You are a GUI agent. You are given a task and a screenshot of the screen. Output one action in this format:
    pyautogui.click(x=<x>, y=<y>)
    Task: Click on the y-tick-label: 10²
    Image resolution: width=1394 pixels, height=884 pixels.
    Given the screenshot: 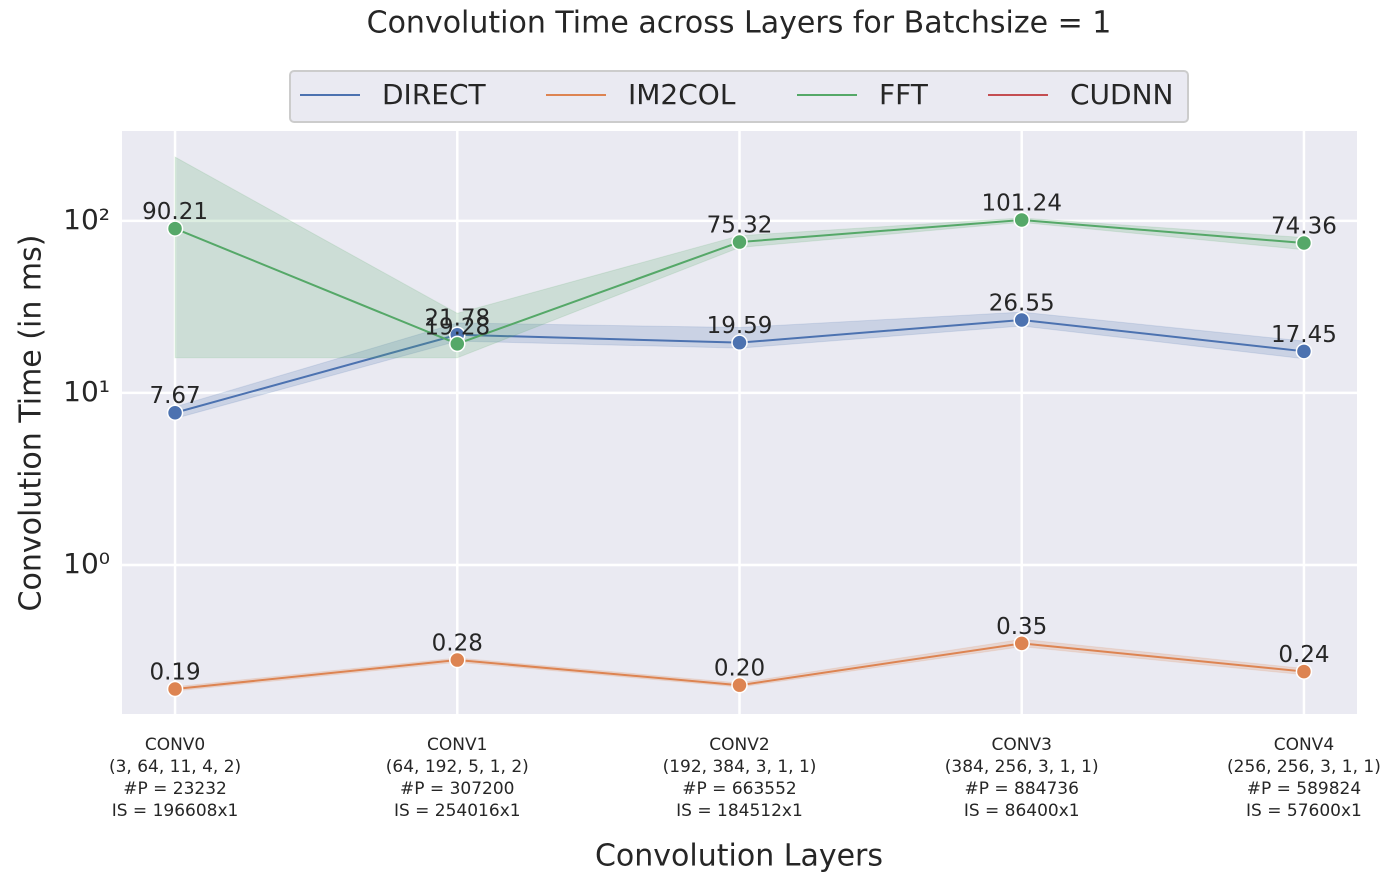 What is the action you would take?
    pyautogui.click(x=86, y=219)
    